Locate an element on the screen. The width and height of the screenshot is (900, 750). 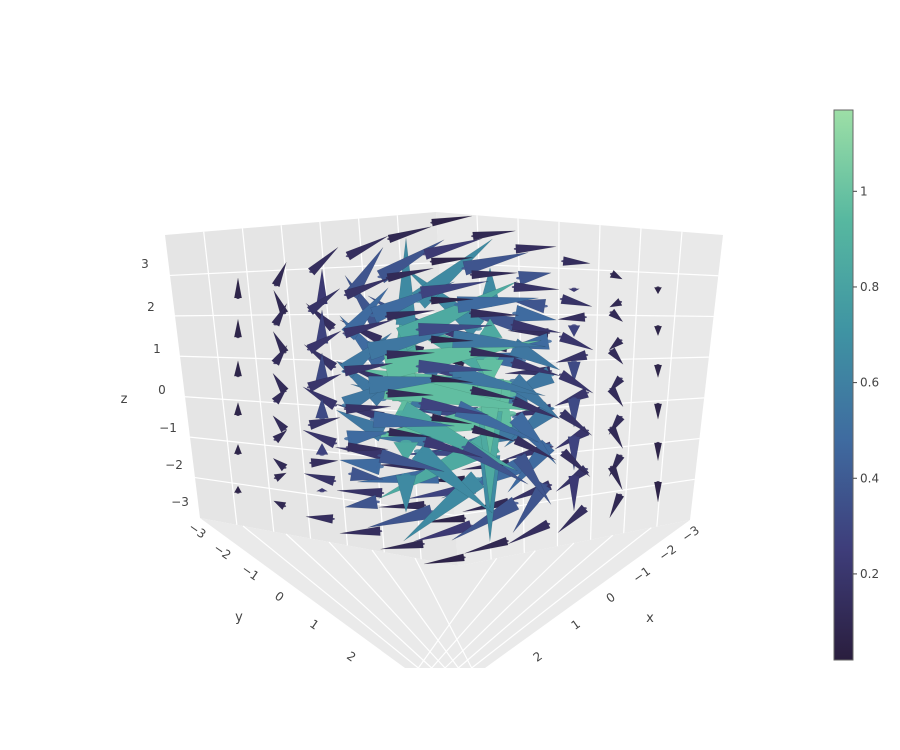
x-tick-label: −1 is located at coordinates (641, 575).